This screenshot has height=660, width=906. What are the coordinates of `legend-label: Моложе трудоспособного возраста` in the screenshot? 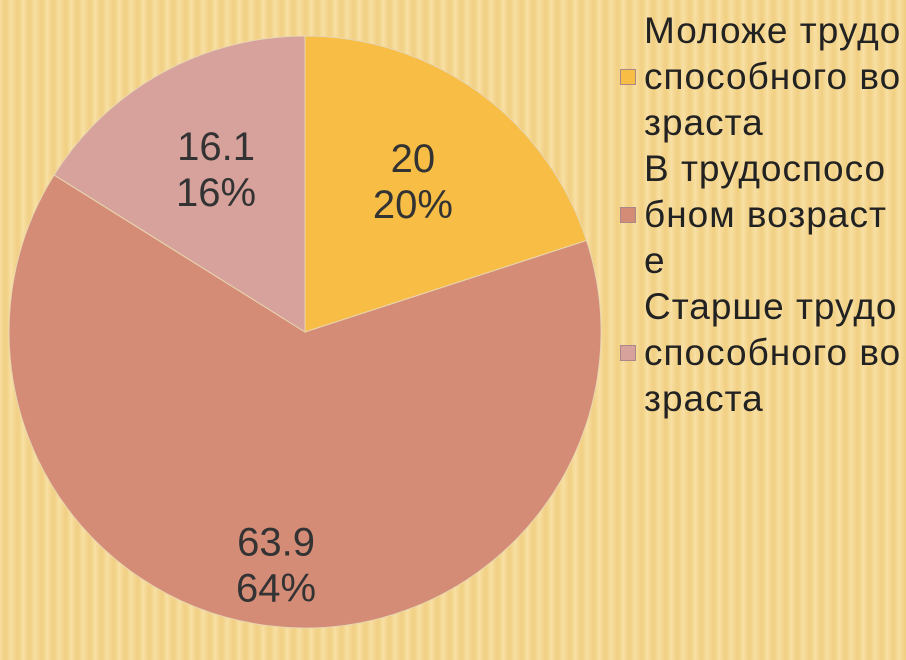 It's located at (773, 76).